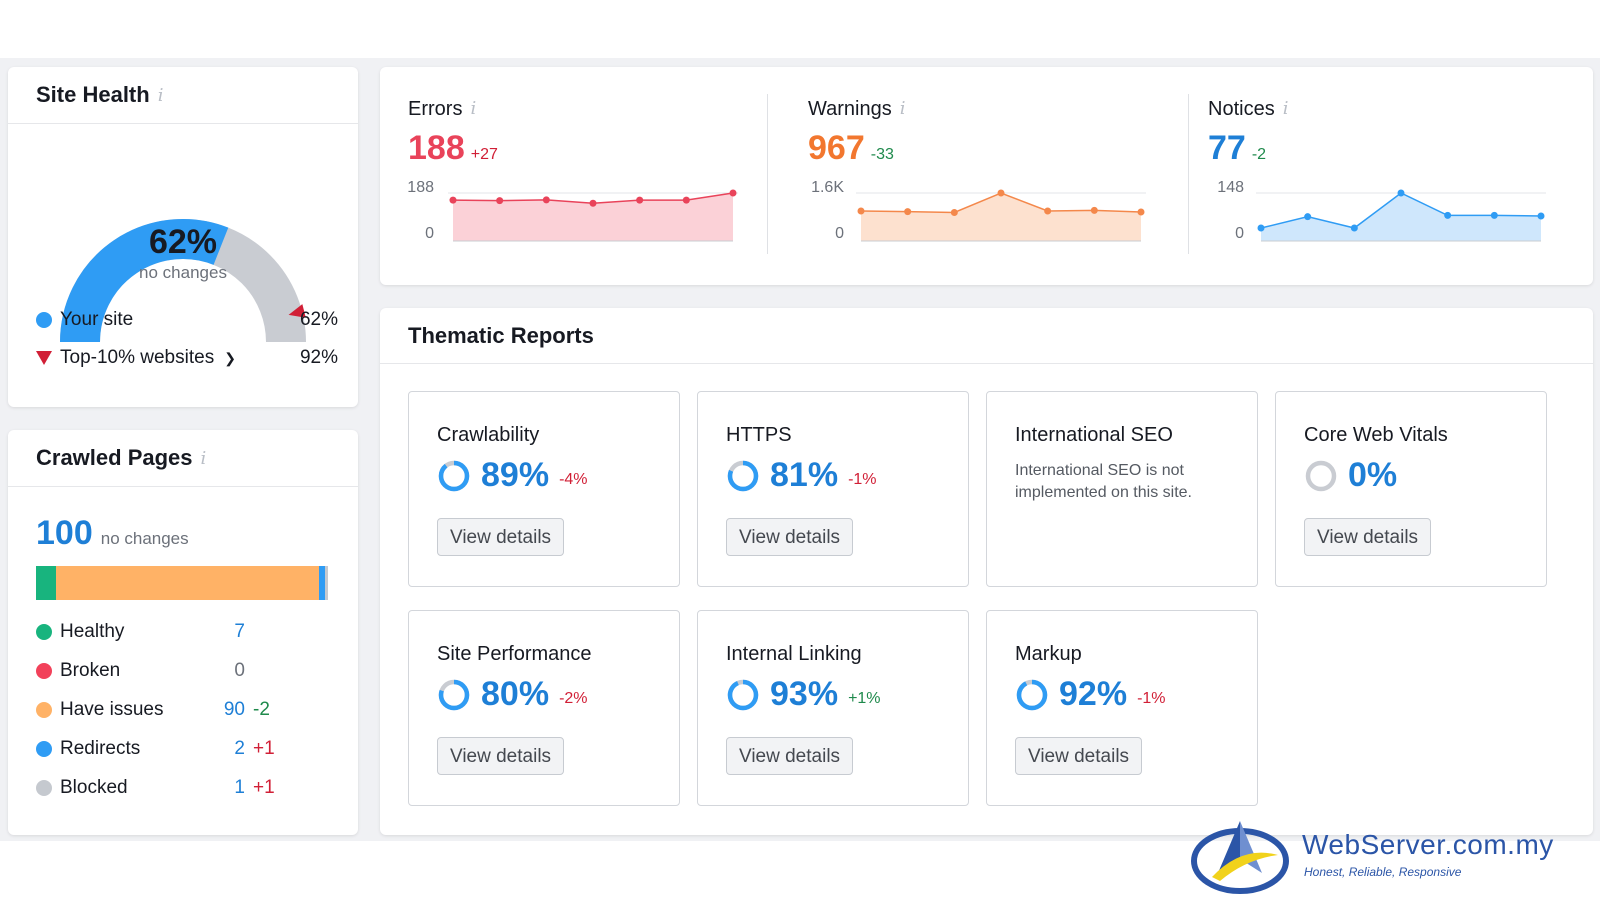  I want to click on crawled-distribution-bar, so click(182, 583).